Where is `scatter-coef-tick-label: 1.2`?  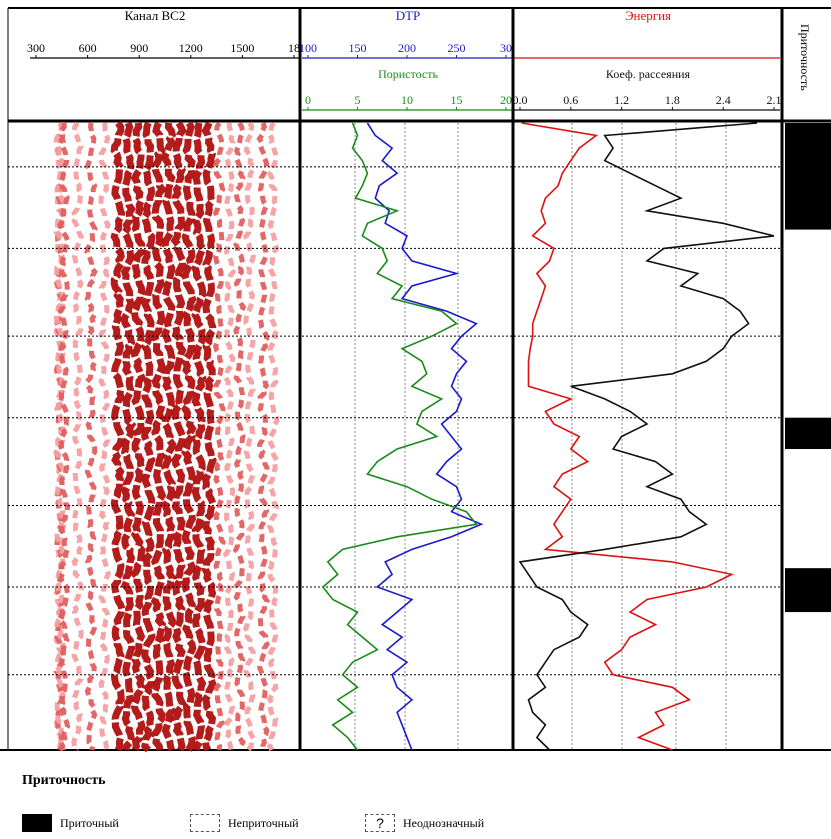 scatter-coef-tick-label: 1.2 is located at coordinates (621, 100).